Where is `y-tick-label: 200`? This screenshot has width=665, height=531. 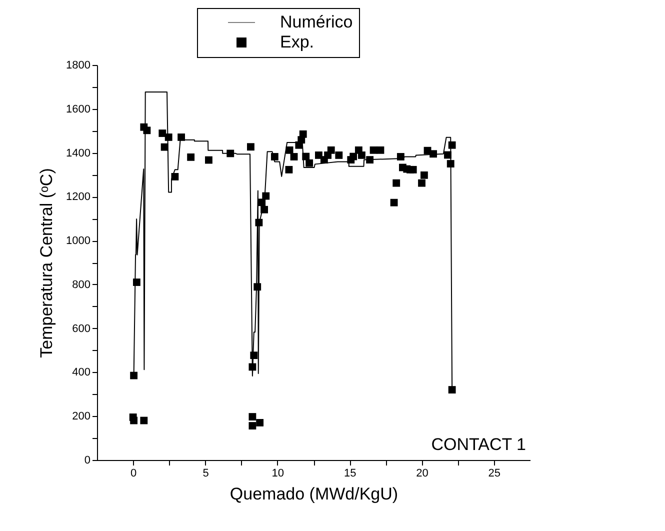 y-tick-label: 200 is located at coordinates (81, 416).